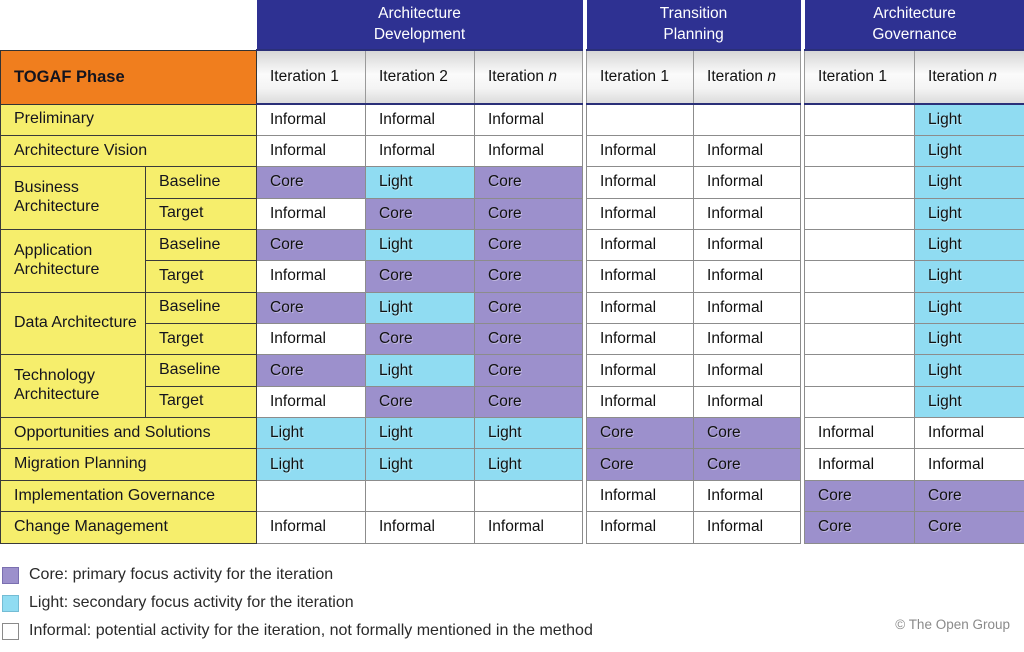 The image size is (1024, 652). What do you see at coordinates (128, 496) in the screenshot?
I see `phase-cell: Implementation Governance` at bounding box center [128, 496].